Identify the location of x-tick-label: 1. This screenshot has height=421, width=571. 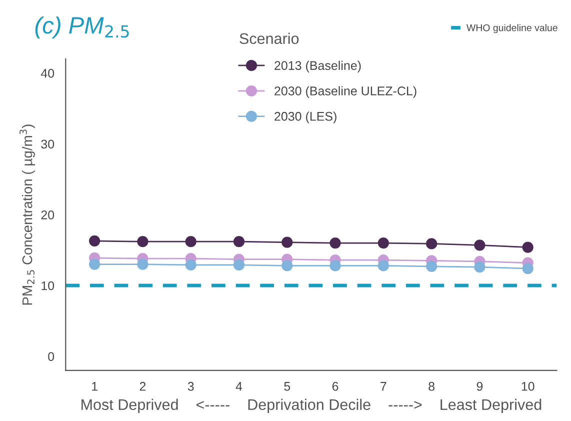
(95, 386).